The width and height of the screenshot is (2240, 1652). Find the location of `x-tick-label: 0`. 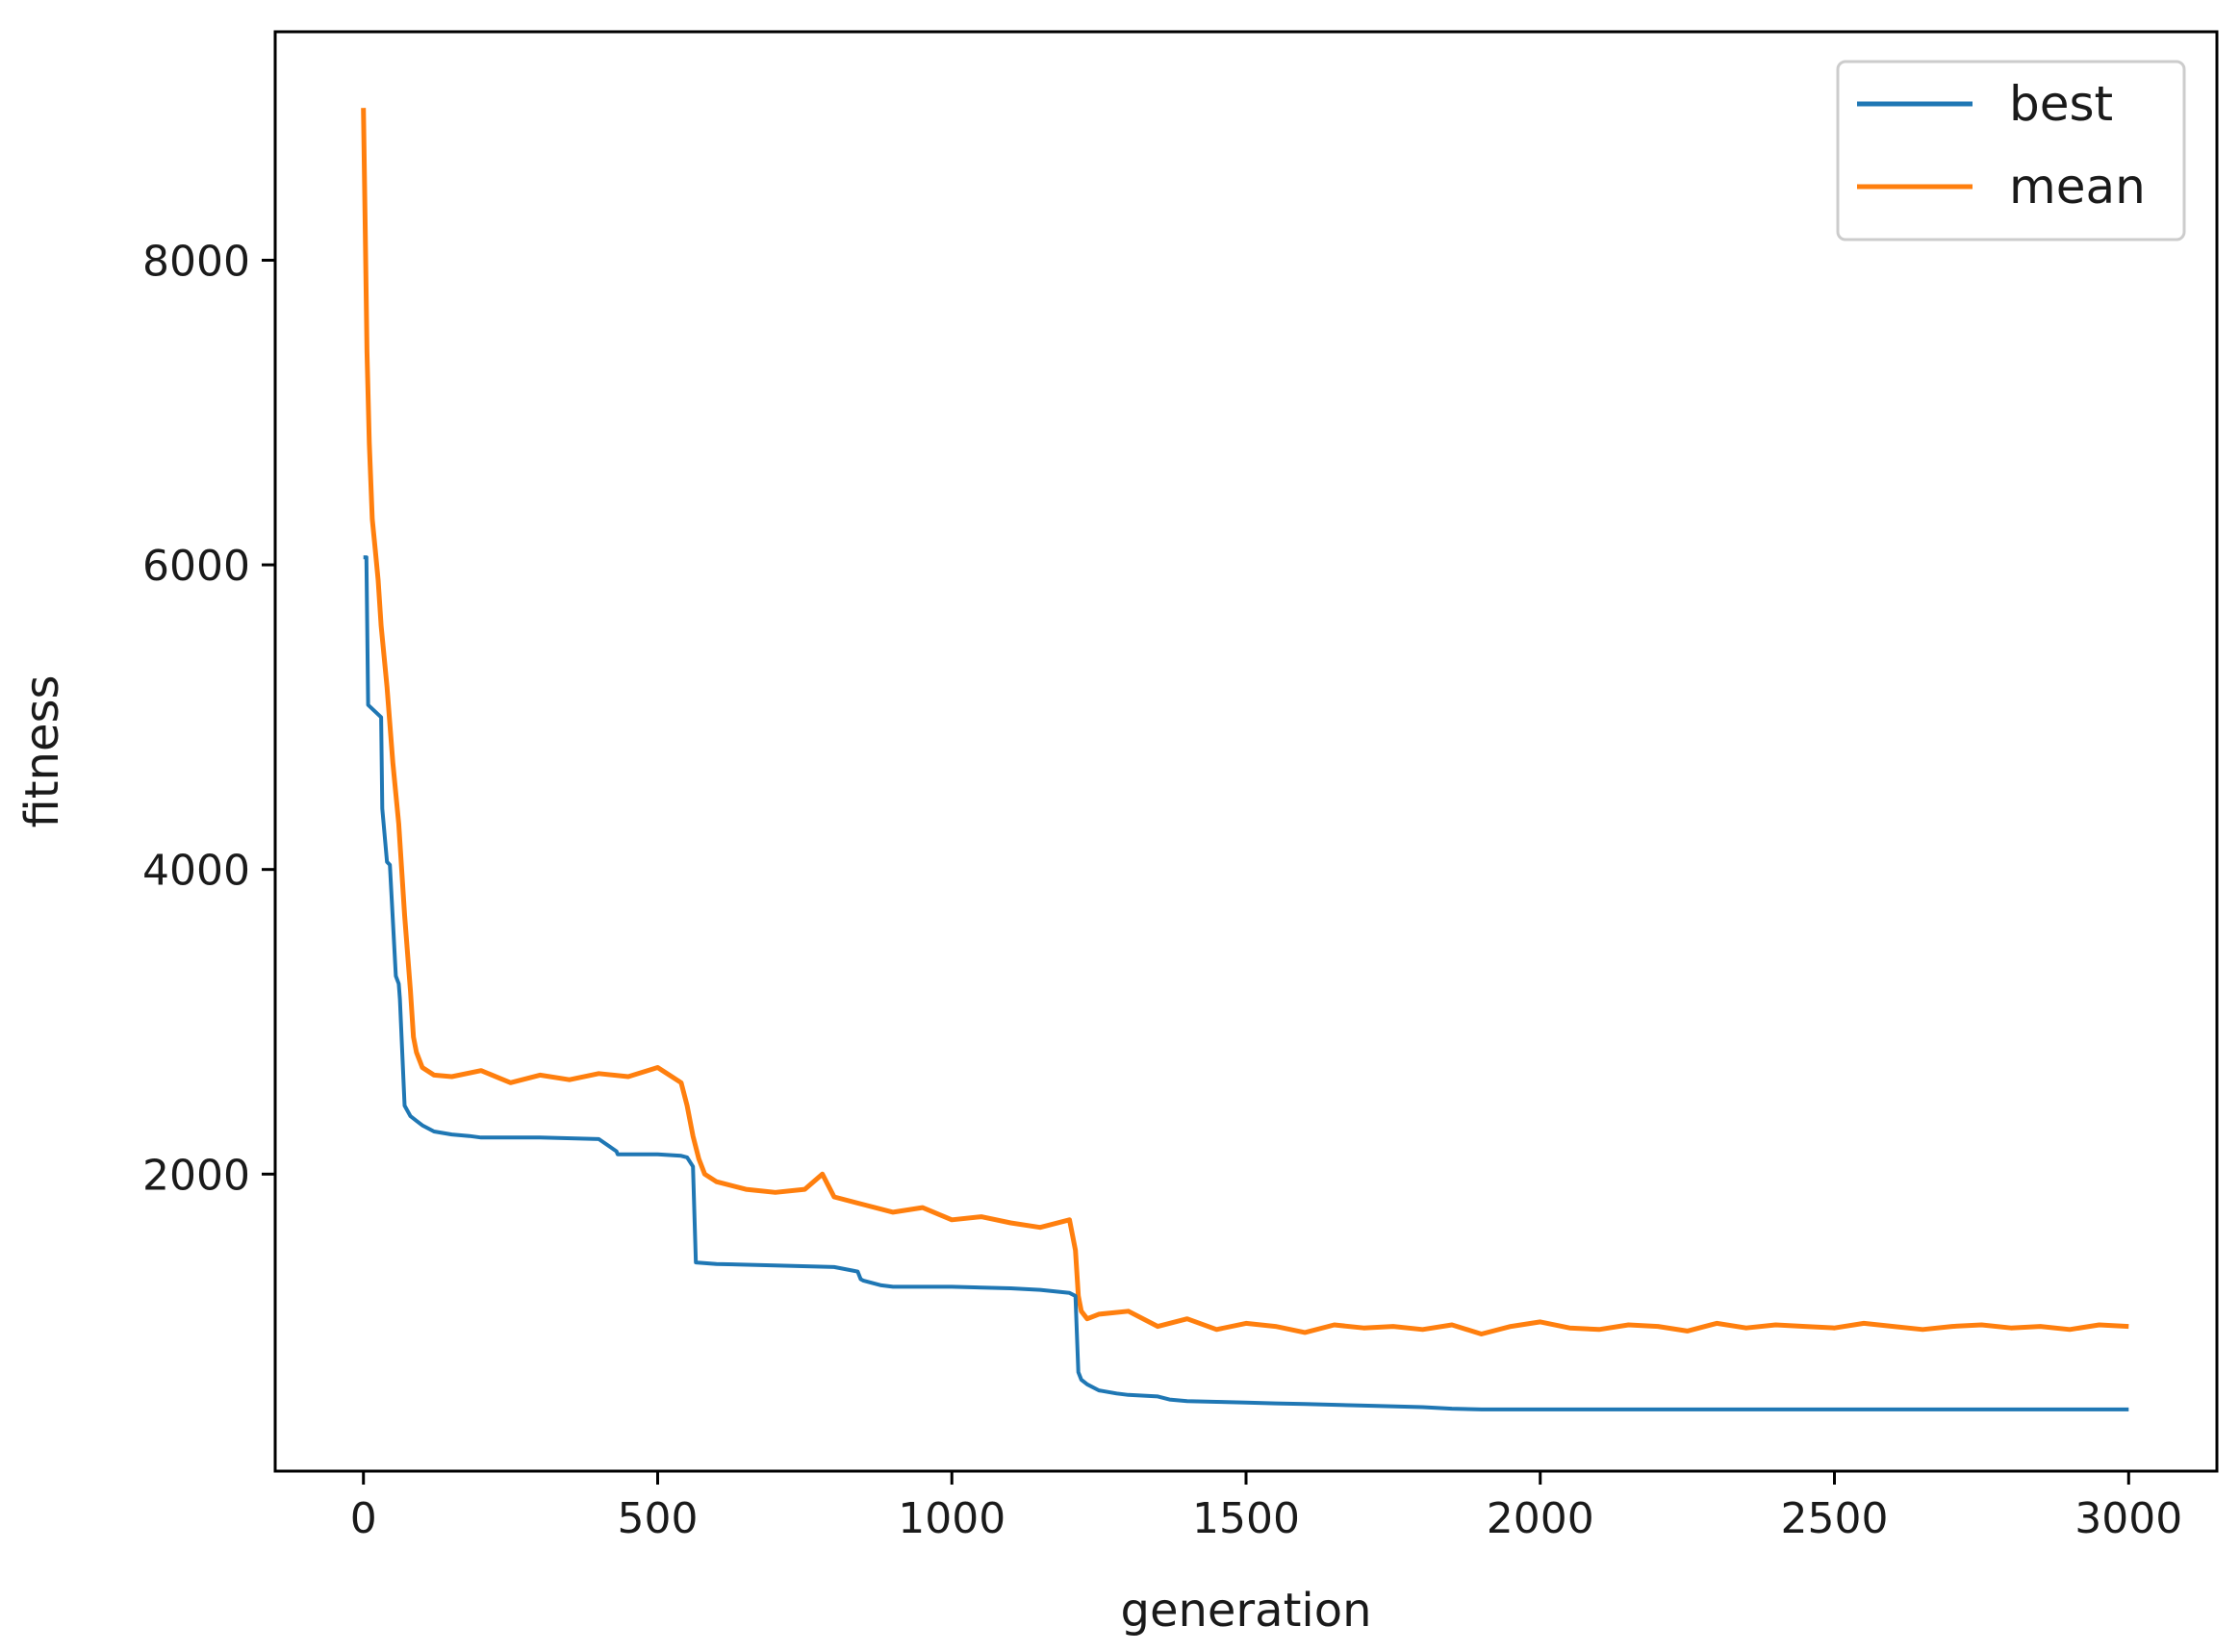

x-tick-label: 0 is located at coordinates (363, 1518).